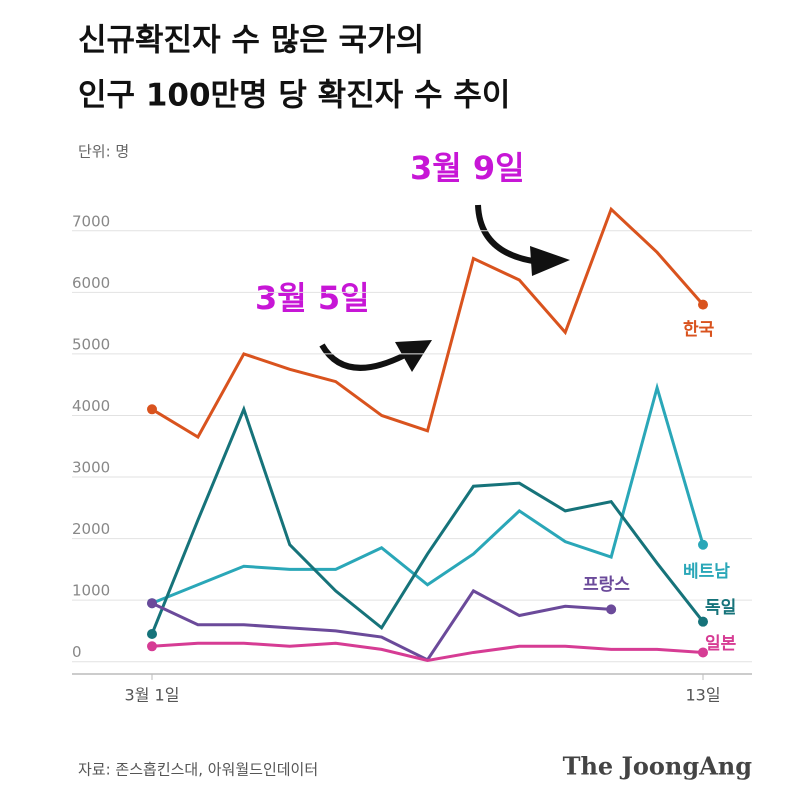 Image resolution: width=800 pixels, height=787 pixels. I want to click on y-tick-label: 0, so click(77, 652).